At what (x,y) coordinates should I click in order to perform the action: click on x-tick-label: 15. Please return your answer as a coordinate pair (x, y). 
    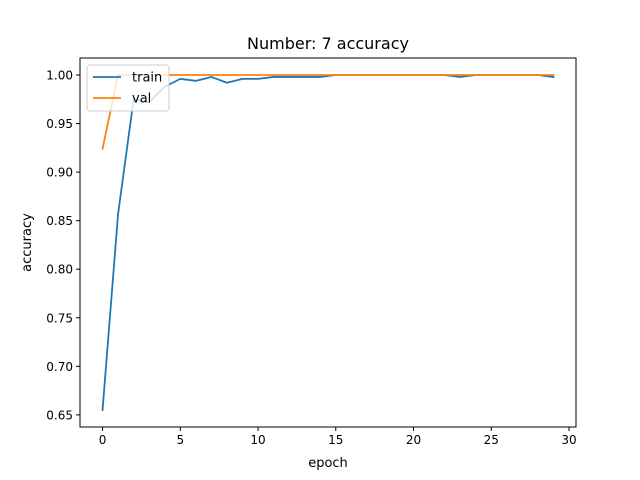
    Looking at the image, I should click on (335, 440).